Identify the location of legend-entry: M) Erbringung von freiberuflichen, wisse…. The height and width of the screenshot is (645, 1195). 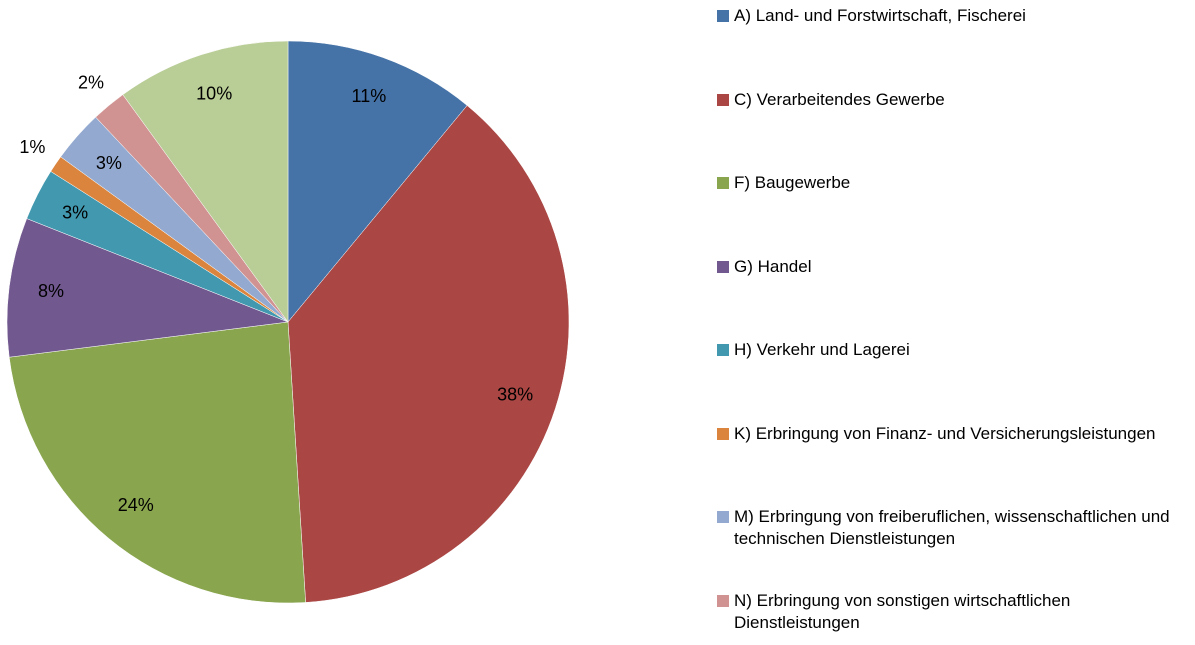
(947, 528).